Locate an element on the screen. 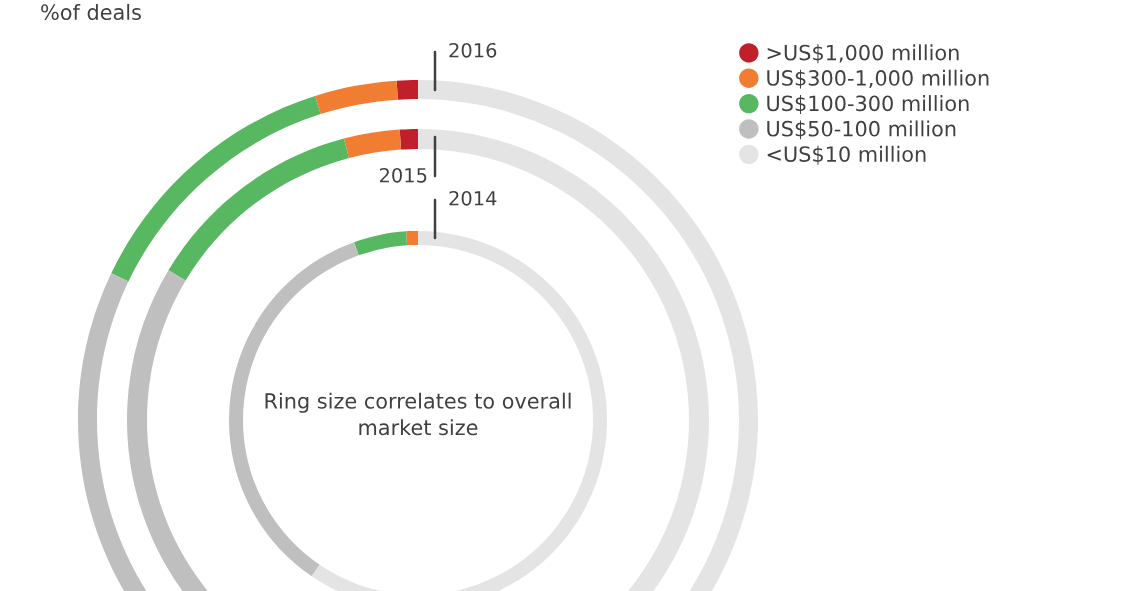 The image size is (1130, 591). legend-label: US$100-300 million is located at coordinates (868, 104).